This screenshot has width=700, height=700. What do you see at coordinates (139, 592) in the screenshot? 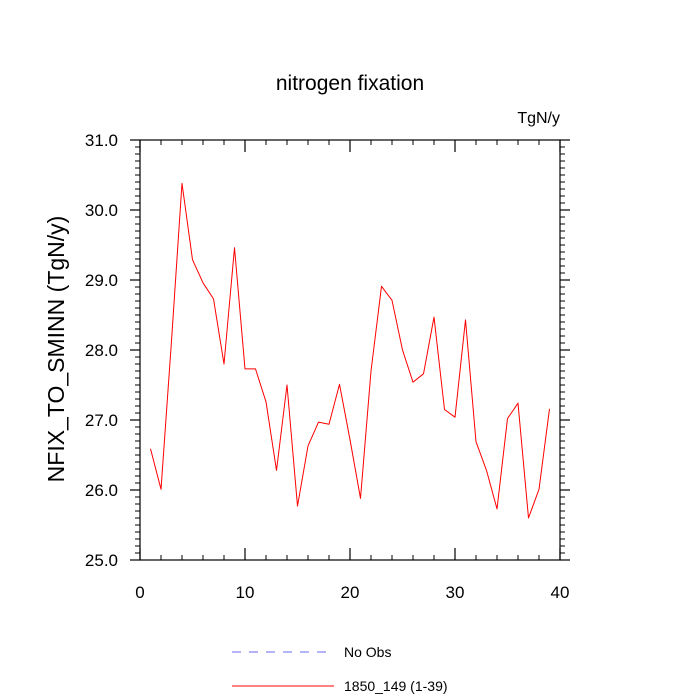
I see `x-tick-label: 0` at bounding box center [139, 592].